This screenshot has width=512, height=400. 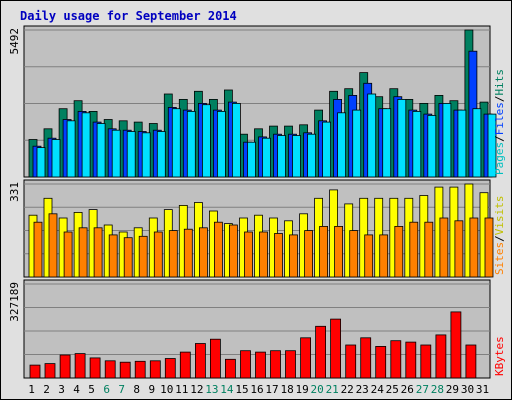 I want to click on middle-legend: Sites/Visits, so click(x=499, y=236).